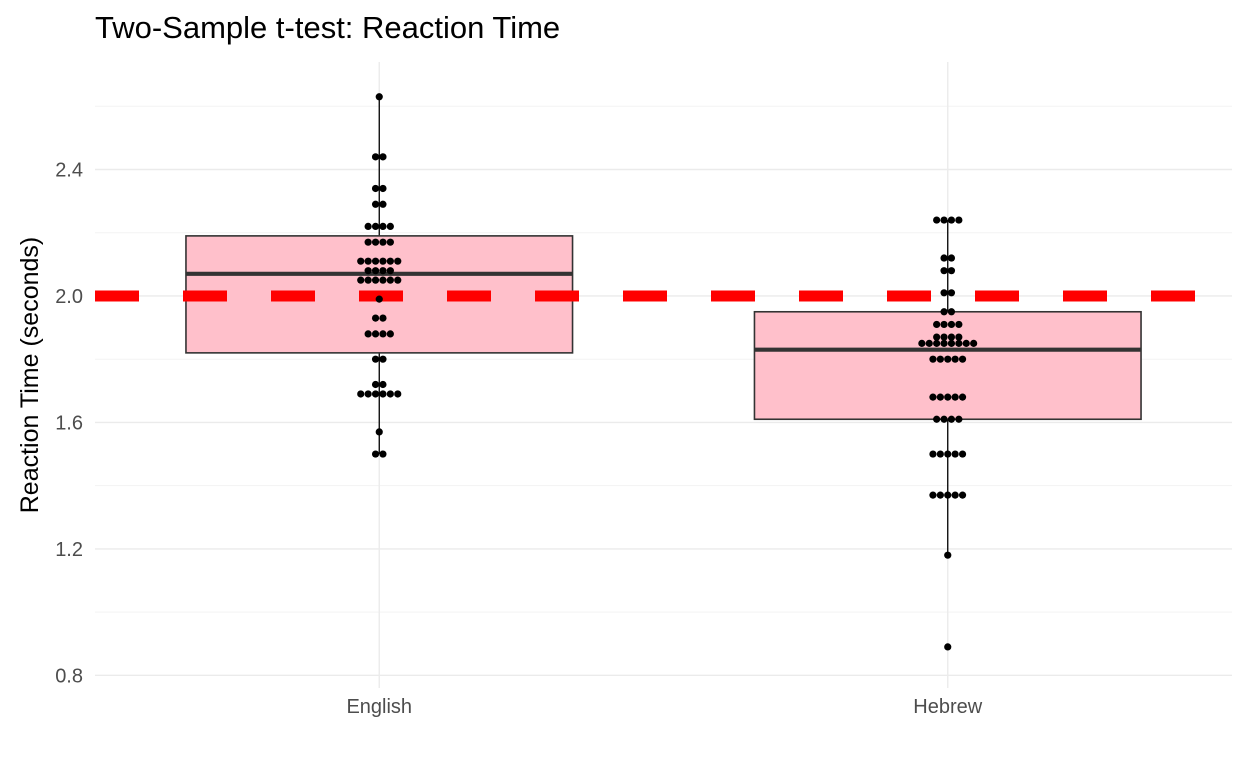 This screenshot has height=768, width=1248. Describe the element at coordinates (69, 170) in the screenshot. I see `y-tick-label: 2.4` at that location.